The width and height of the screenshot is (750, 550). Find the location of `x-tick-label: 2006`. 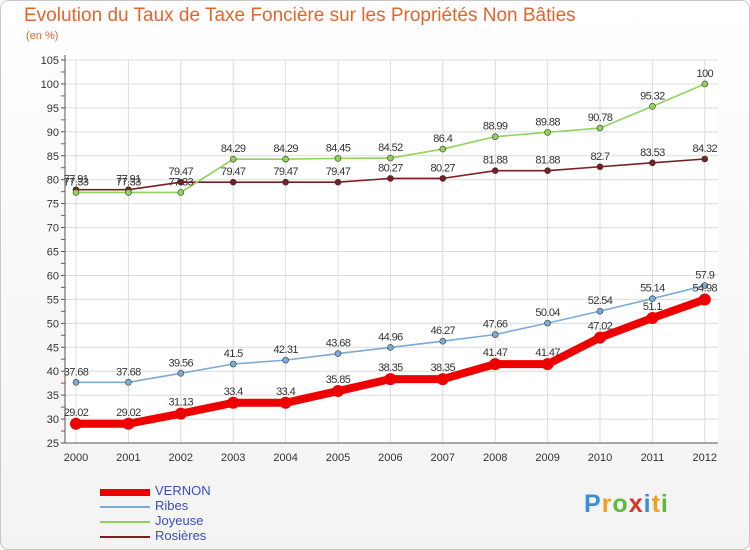

x-tick-label: 2006 is located at coordinates (390, 458).